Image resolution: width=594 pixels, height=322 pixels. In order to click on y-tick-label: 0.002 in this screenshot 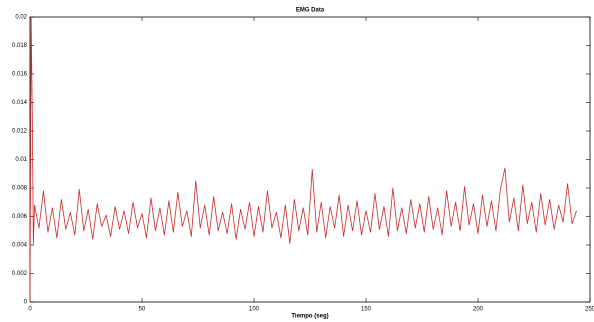, I will do `click(20, 274)`.